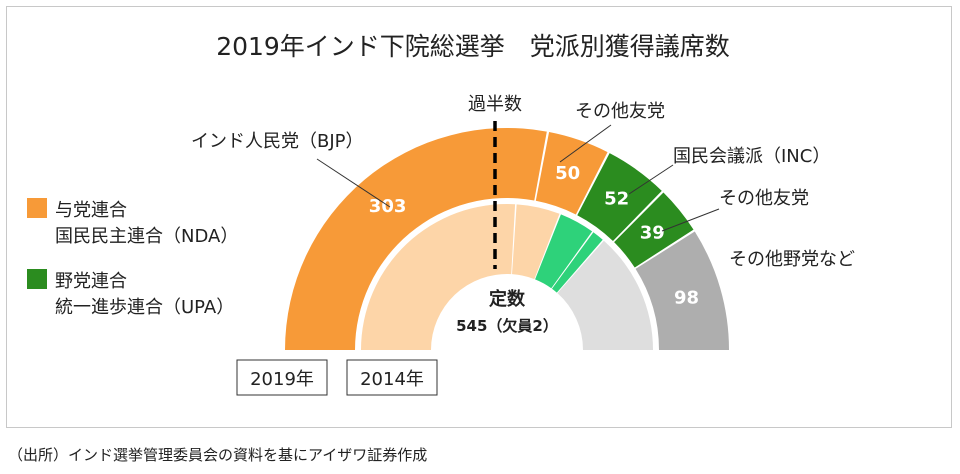 The width and height of the screenshot is (960, 474). I want to click on ring-name-box-2014, so click(392, 377).